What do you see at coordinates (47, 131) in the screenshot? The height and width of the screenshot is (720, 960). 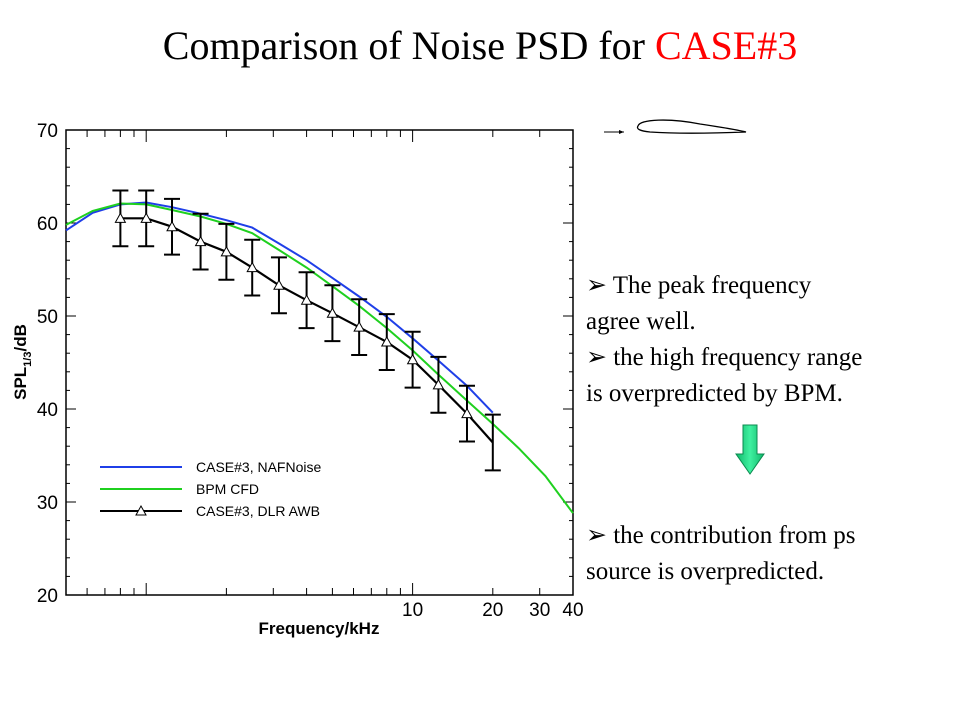 I see `y-tick-label: 70` at bounding box center [47, 131].